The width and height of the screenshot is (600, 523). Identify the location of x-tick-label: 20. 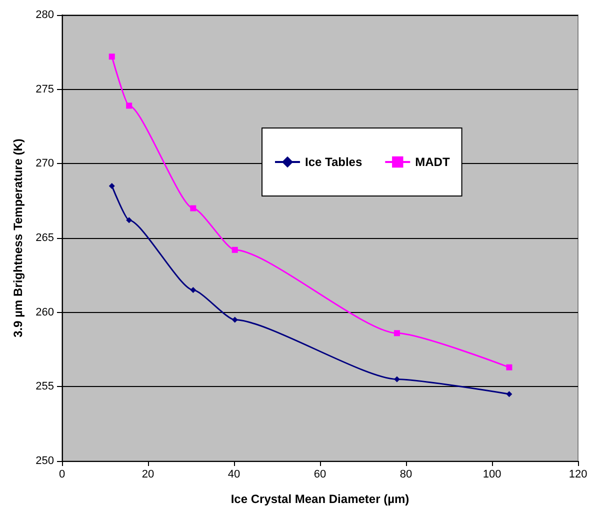
(148, 474).